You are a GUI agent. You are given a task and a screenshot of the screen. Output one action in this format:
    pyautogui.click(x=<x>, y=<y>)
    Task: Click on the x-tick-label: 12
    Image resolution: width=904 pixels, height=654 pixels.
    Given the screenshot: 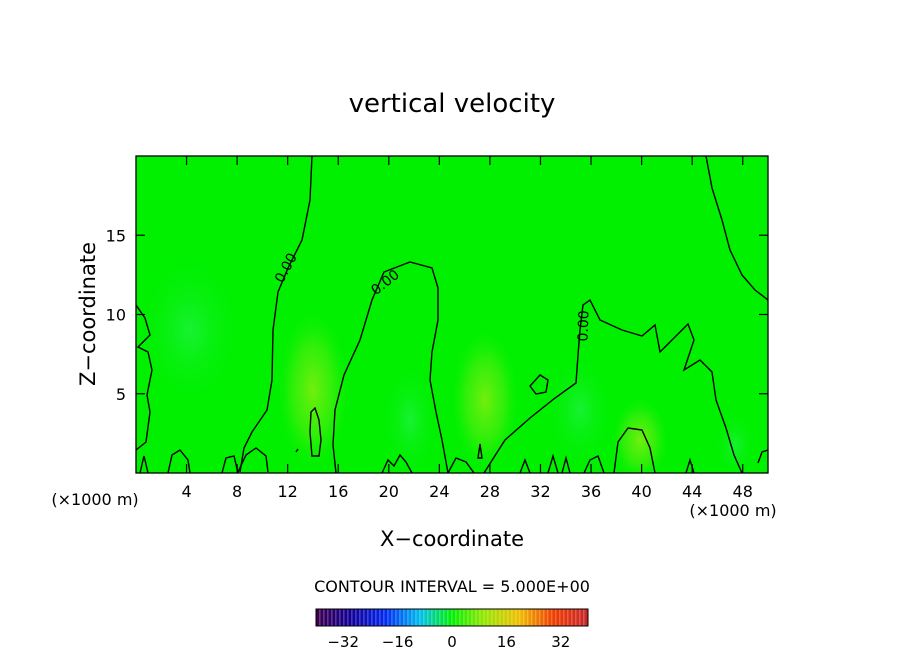 What is the action you would take?
    pyautogui.click(x=288, y=491)
    